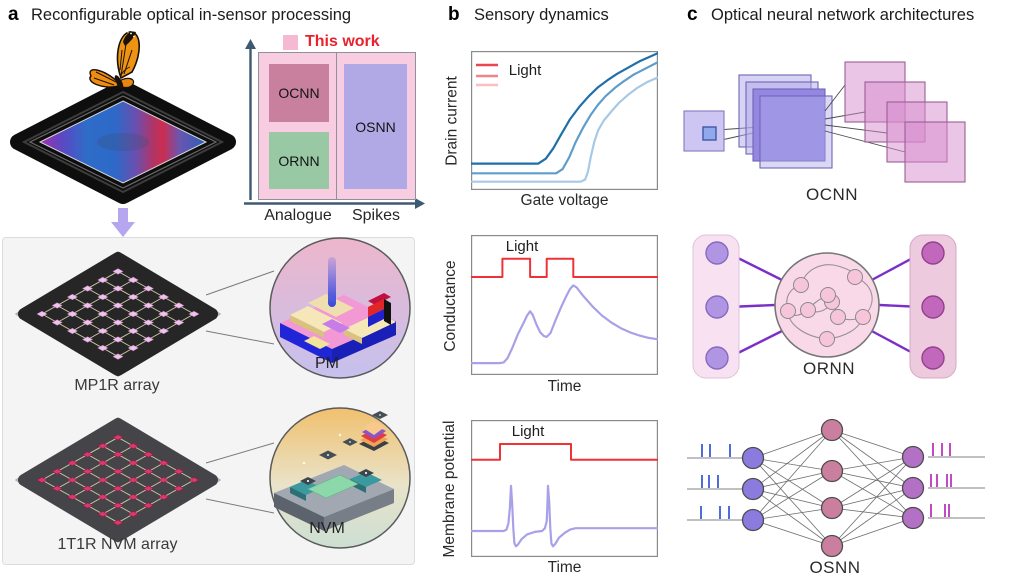 The height and width of the screenshot is (578, 1024). What do you see at coordinates (835, 567) in the screenshot?
I see `osnn-label: OSNN` at bounding box center [835, 567].